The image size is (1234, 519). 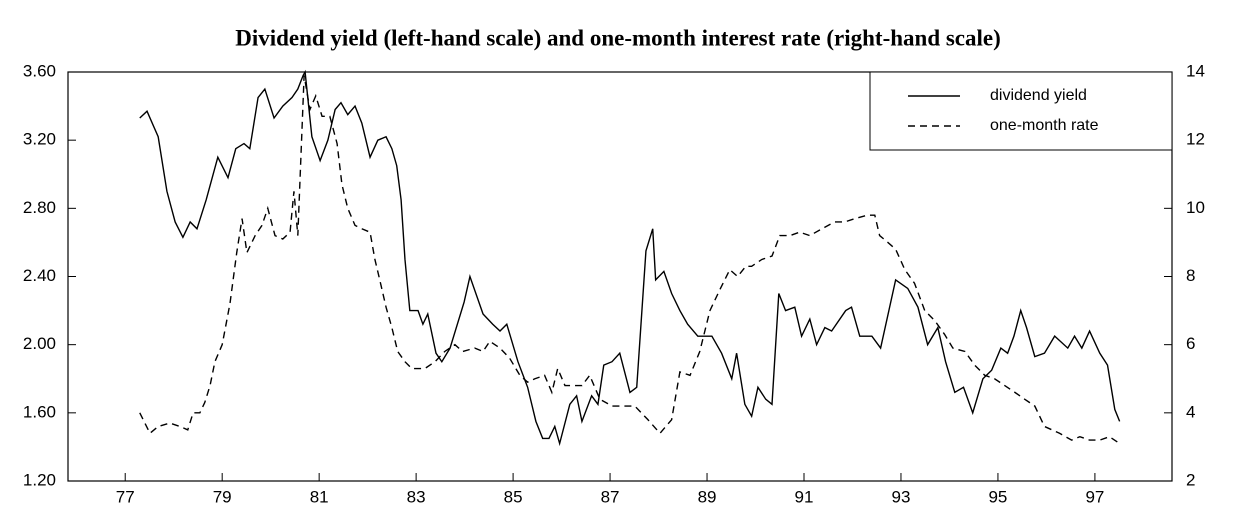 I want to click on y-tick-label: 2.40, so click(x=39, y=275).